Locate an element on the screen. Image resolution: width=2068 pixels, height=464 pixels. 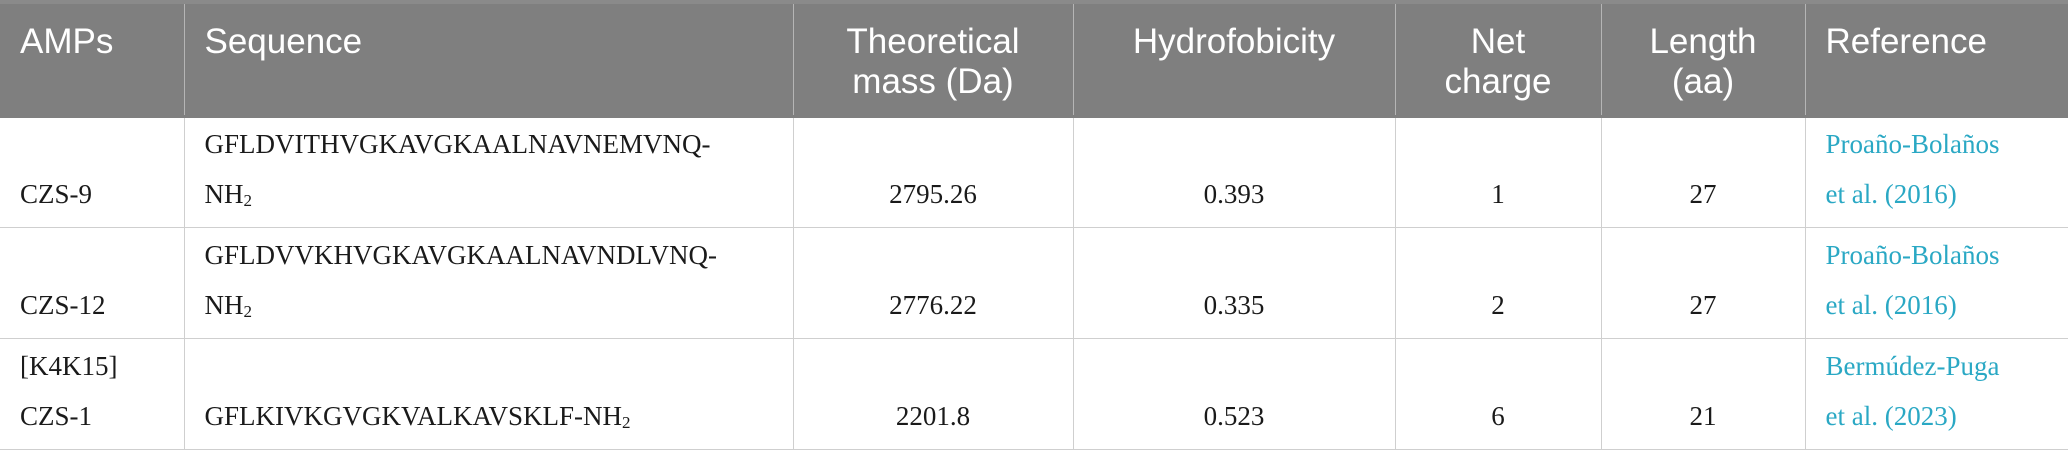
header-theoretical-mass: Theoretical mass (Da) is located at coordinates (932, 59).